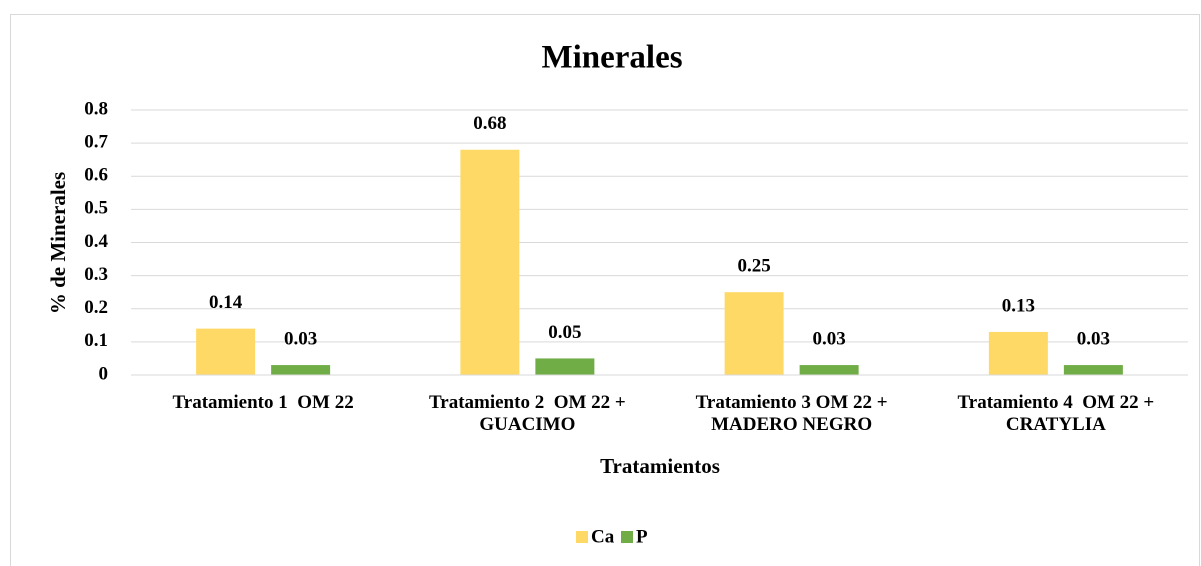 The image size is (1201, 566). I want to click on x-tick-label-line: Tratamiento 3 OM 22 +, so click(792, 402).